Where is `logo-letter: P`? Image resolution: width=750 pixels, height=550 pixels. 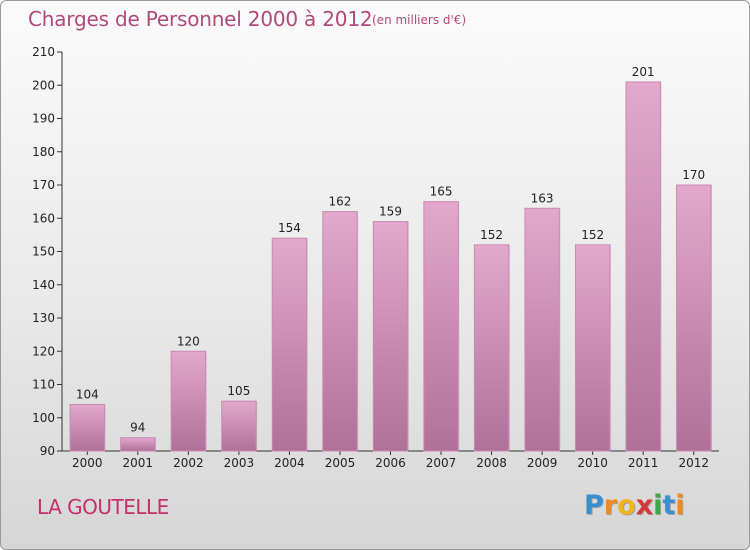 logo-letter: P is located at coordinates (594, 505).